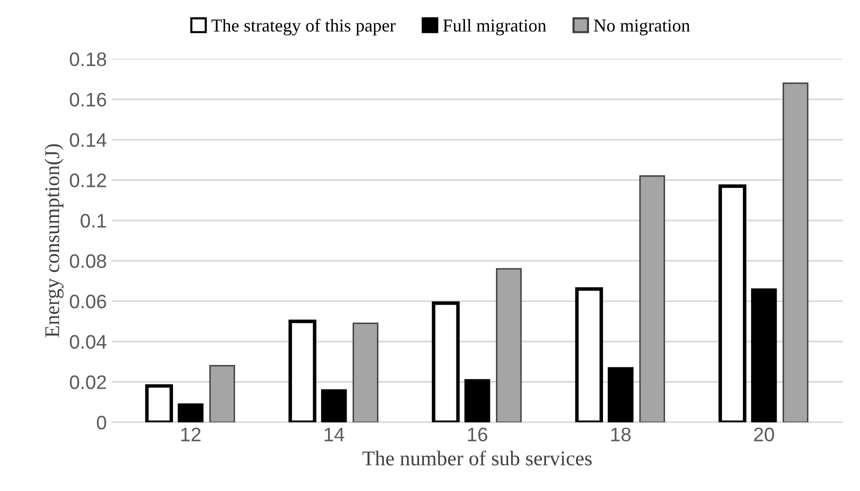 This screenshot has width=860, height=491. I want to click on y-tick-label: 0, so click(101, 423).